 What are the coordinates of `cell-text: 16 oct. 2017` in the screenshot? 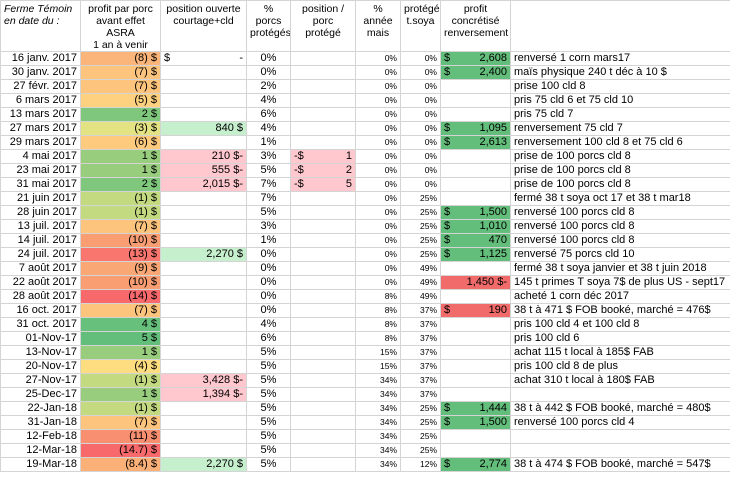 It's located at (46, 310).